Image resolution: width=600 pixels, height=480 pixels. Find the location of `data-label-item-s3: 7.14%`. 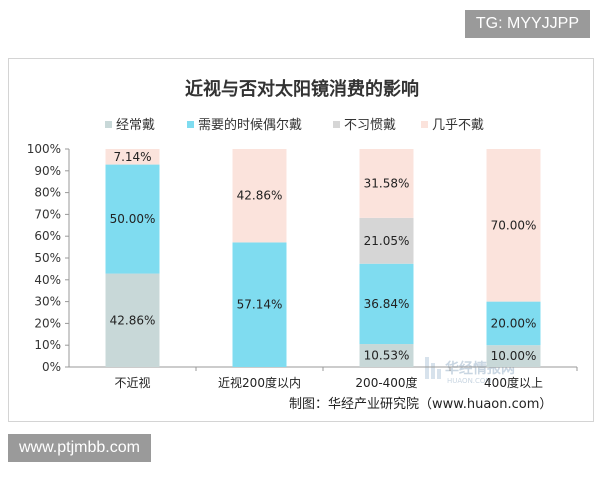

data-label-item-s3: 7.14% is located at coordinates (132, 157).